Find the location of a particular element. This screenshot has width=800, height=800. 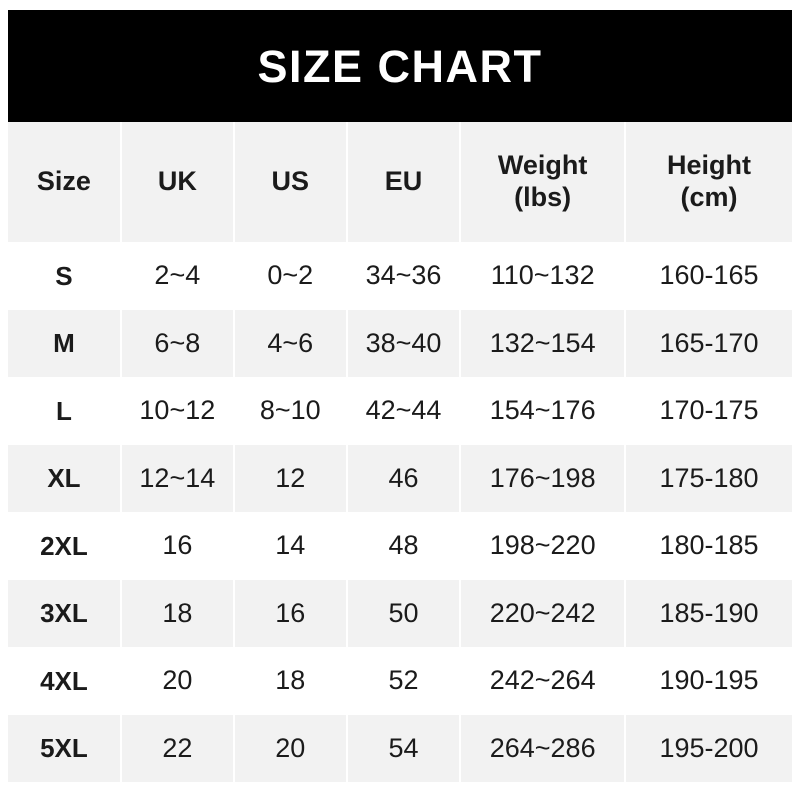

cell-weight: 242~264 is located at coordinates (542, 681).